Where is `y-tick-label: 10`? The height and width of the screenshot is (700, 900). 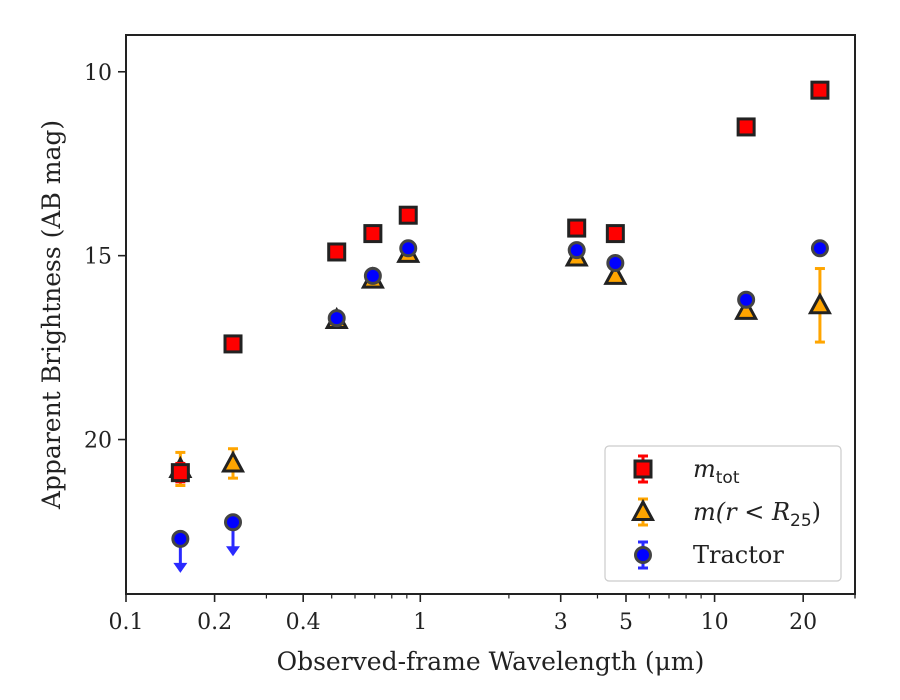
y-tick-label: 10 is located at coordinates (98, 73).